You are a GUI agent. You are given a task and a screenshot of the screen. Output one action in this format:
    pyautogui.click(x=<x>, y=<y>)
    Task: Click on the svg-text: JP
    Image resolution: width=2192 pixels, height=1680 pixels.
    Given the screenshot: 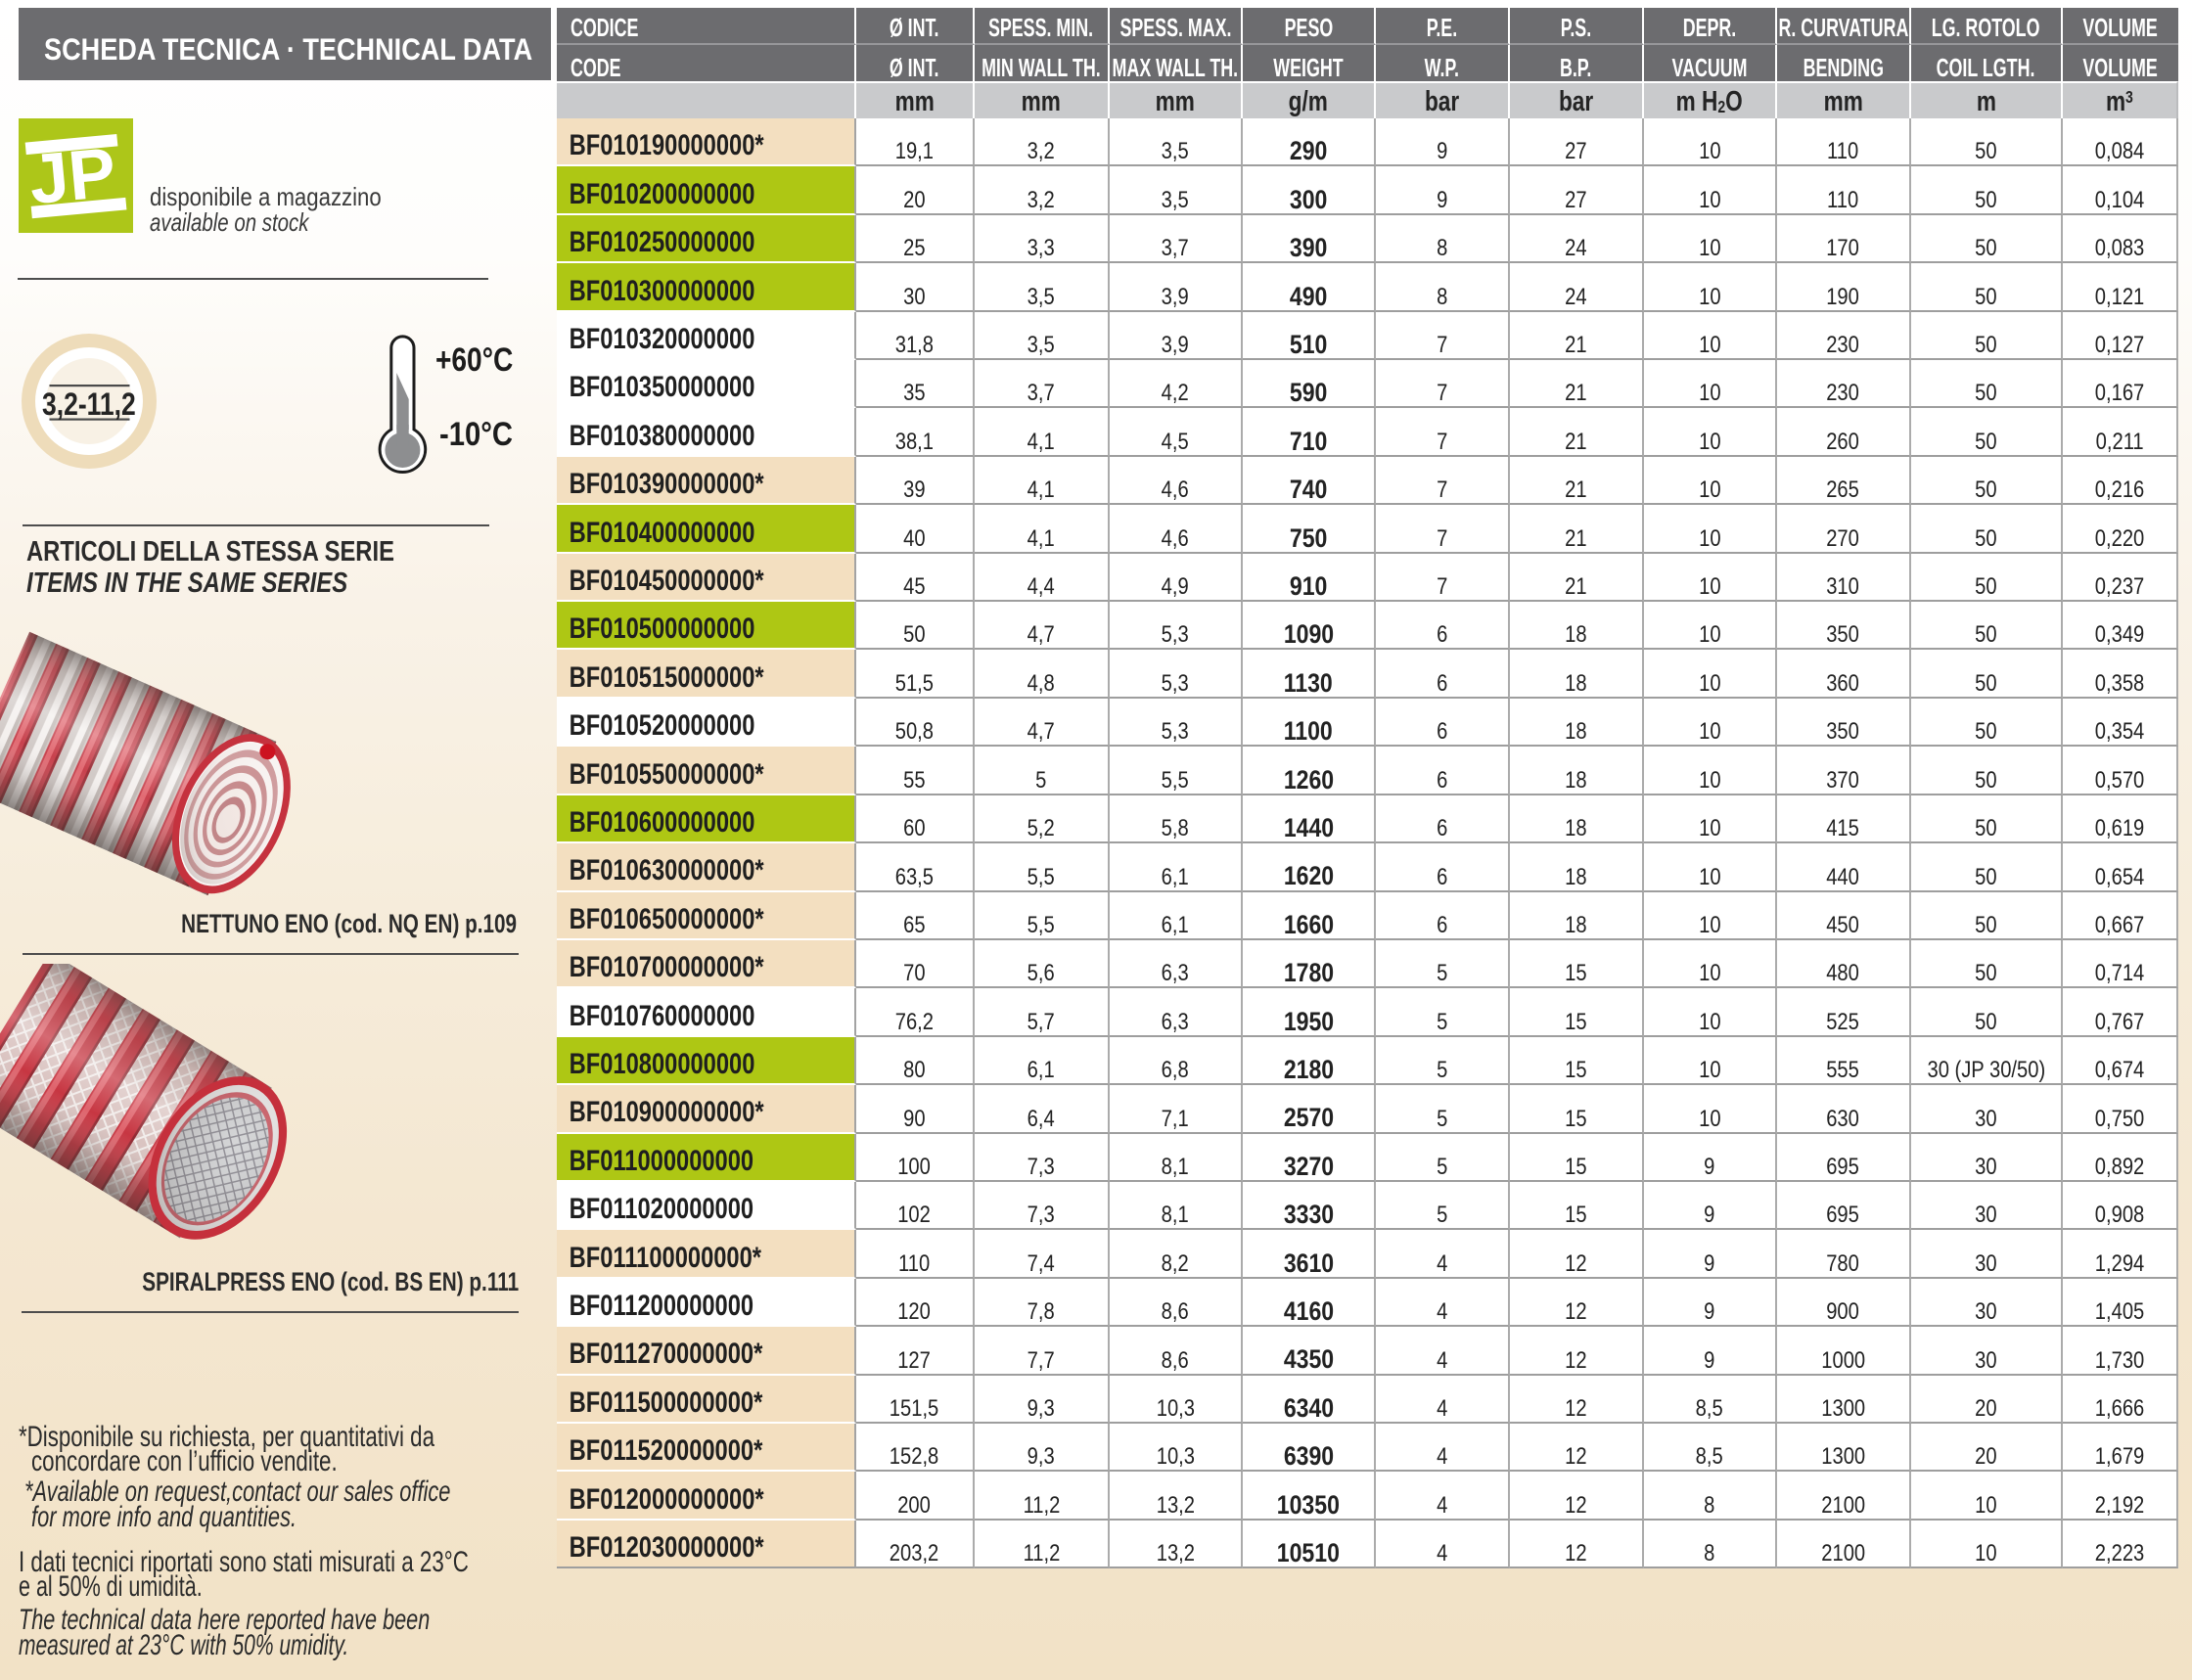 What is the action you would take?
    pyautogui.click(x=73, y=176)
    